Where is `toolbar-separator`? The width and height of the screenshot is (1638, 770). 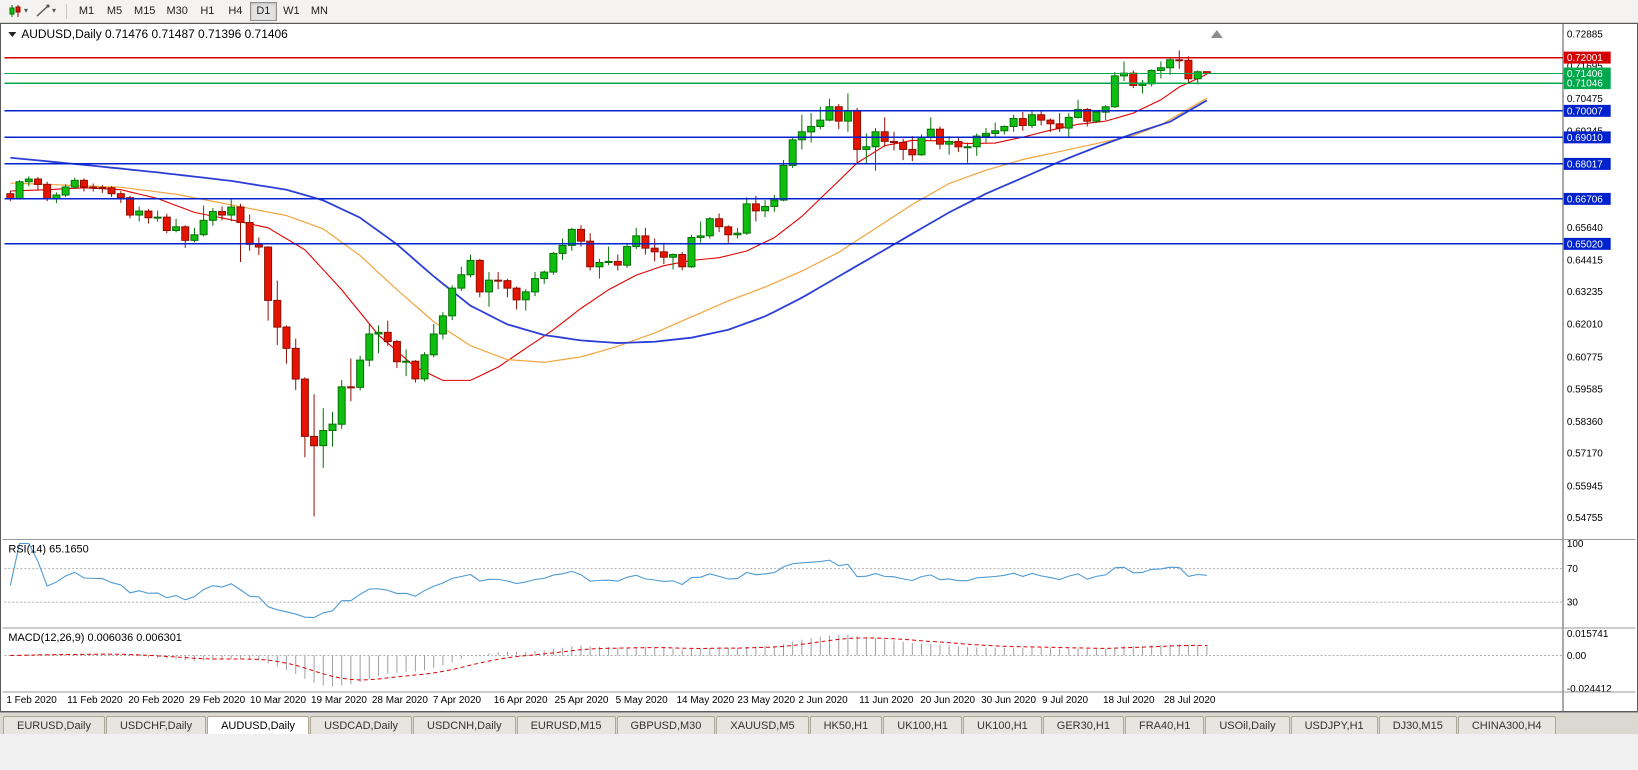
toolbar-separator is located at coordinates (67, 11).